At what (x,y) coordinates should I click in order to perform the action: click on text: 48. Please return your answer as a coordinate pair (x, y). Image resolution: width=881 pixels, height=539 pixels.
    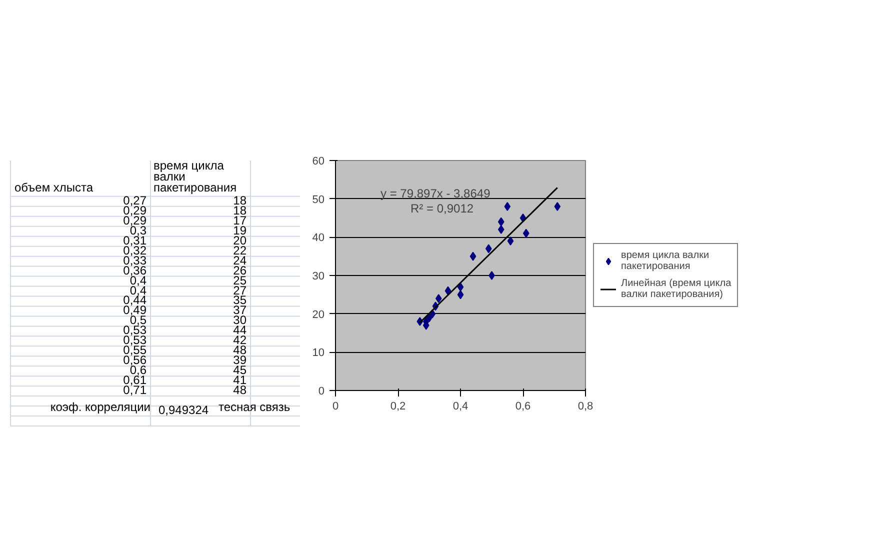
    Looking at the image, I should click on (240, 390).